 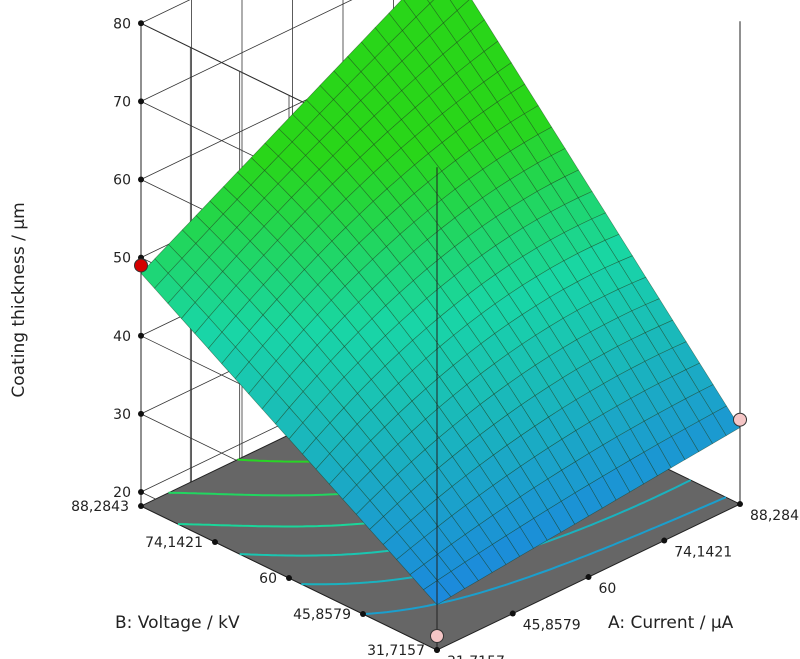 What do you see at coordinates (775, 516) in the screenshot?
I see `x-tick-label: 88,2843` at bounding box center [775, 516].